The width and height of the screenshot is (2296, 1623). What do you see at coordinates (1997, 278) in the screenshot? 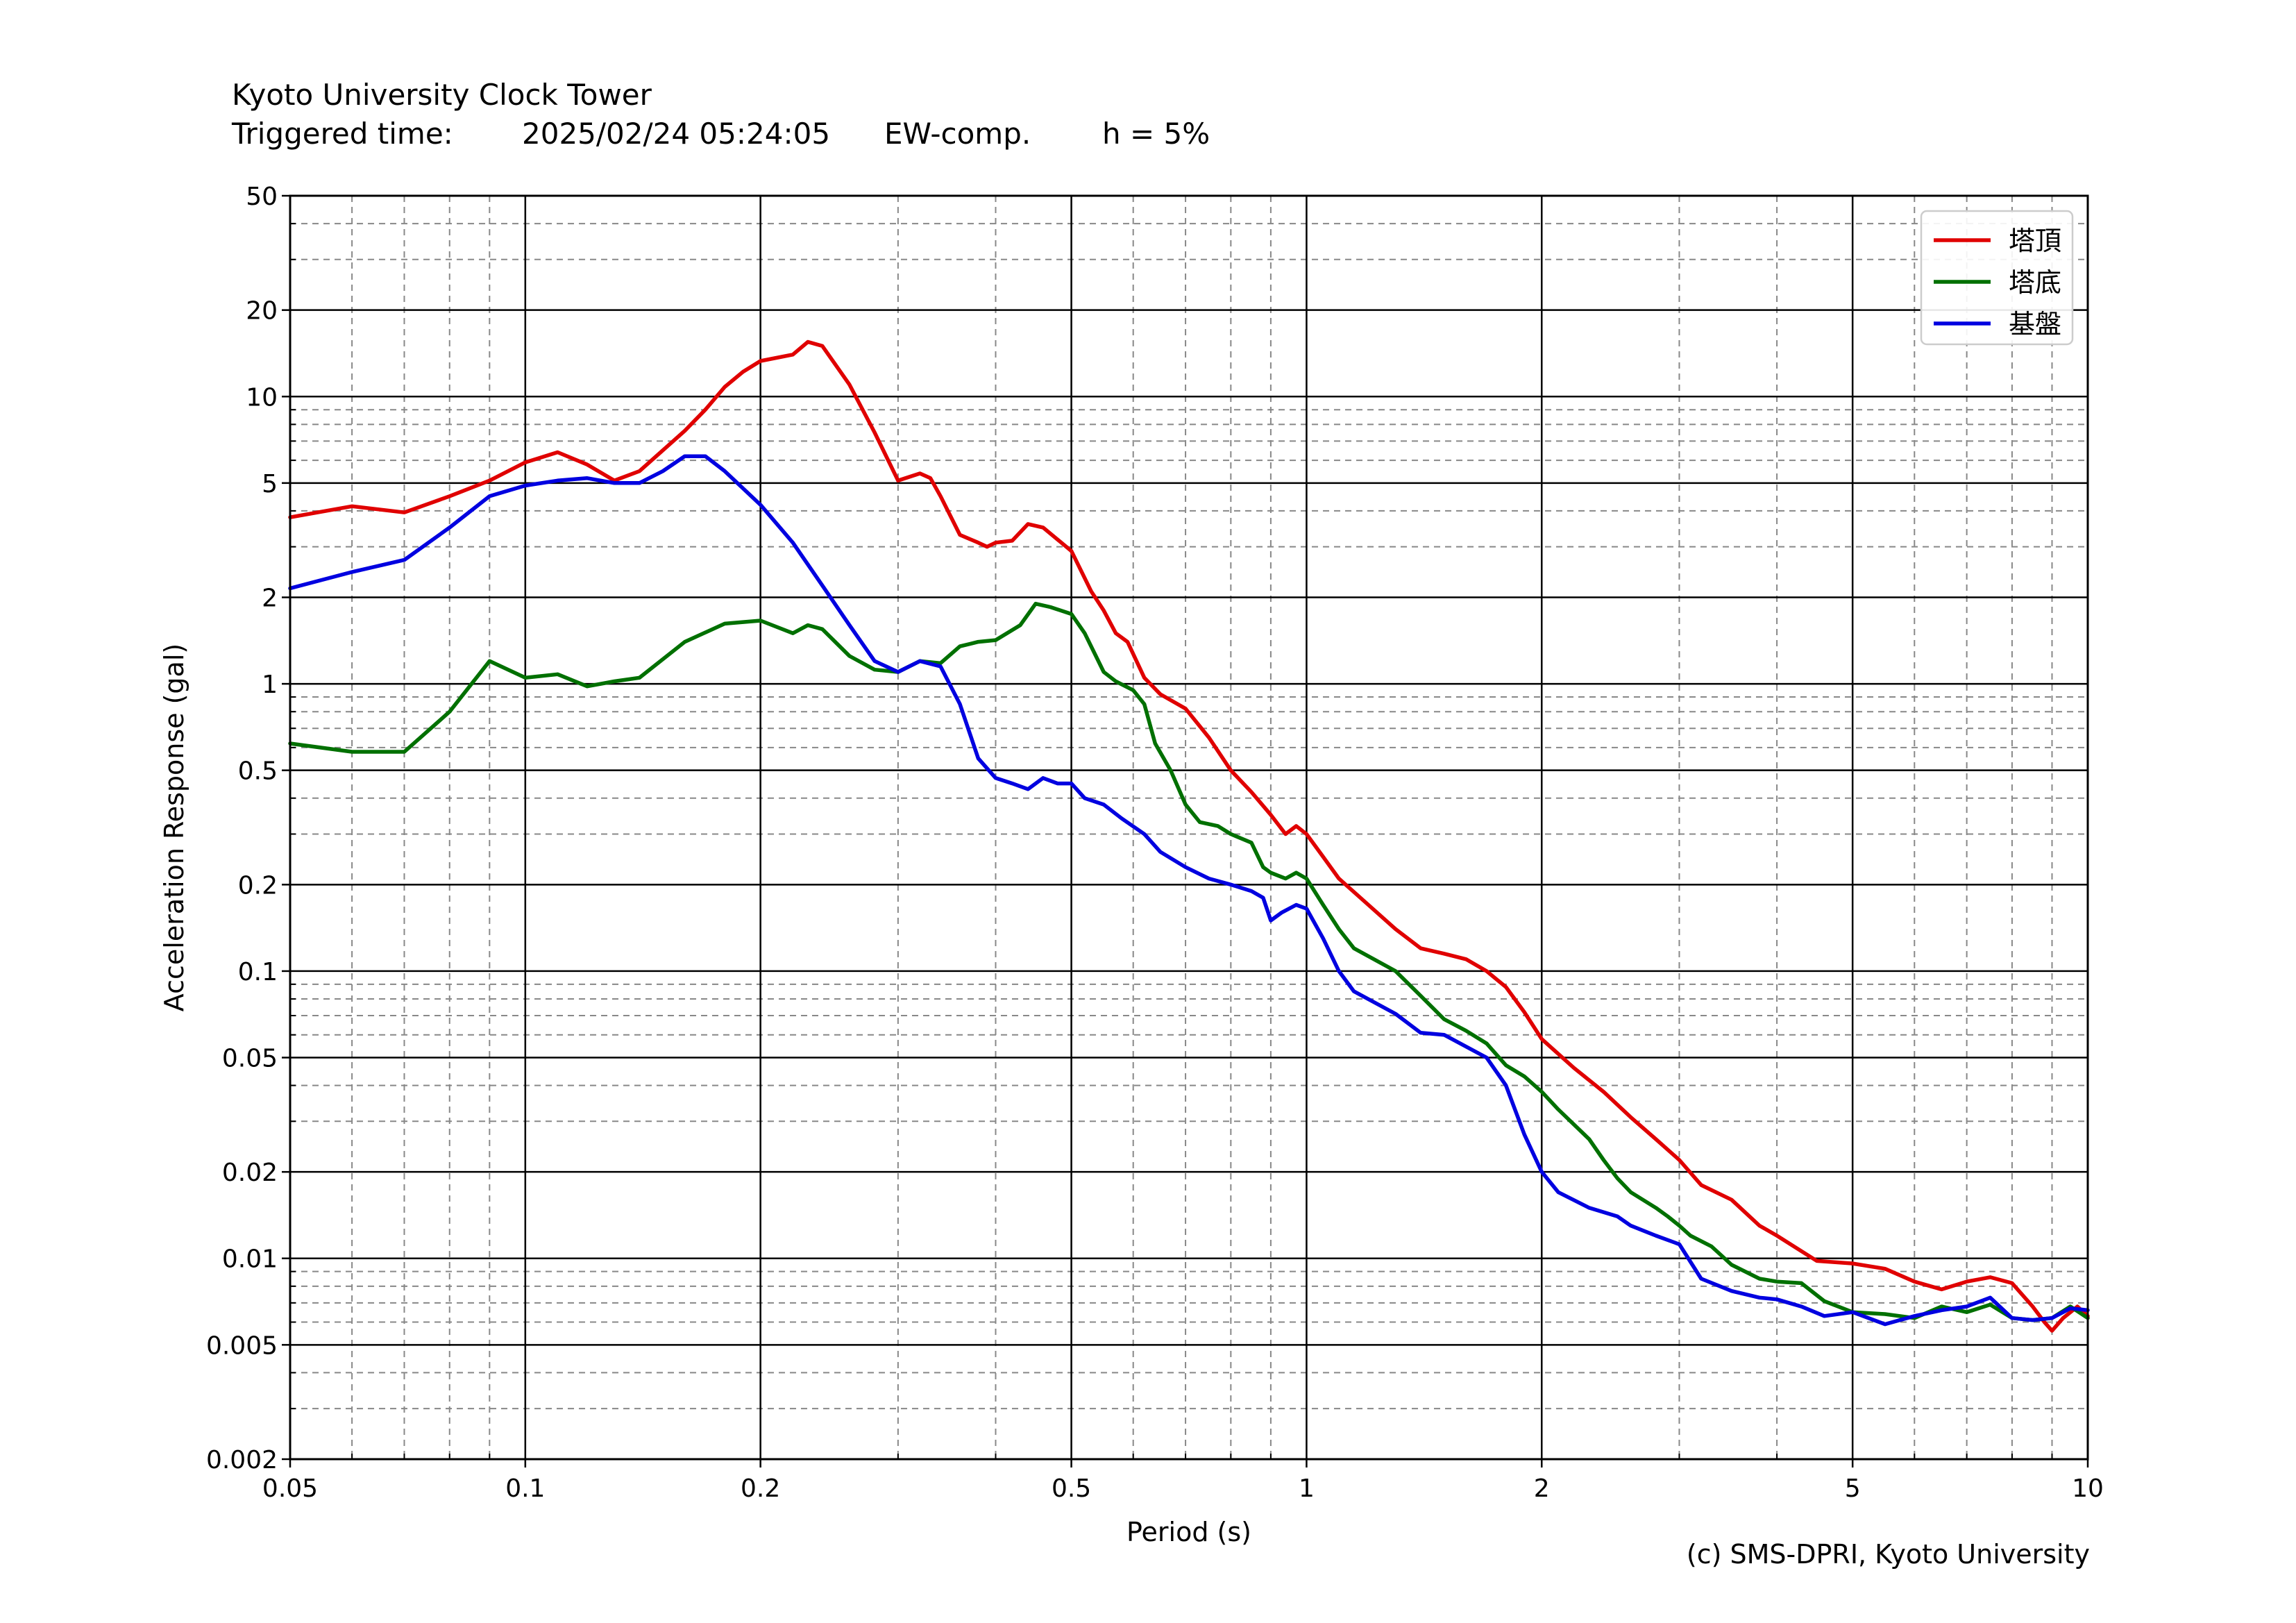
I see `legend-box` at bounding box center [1997, 278].